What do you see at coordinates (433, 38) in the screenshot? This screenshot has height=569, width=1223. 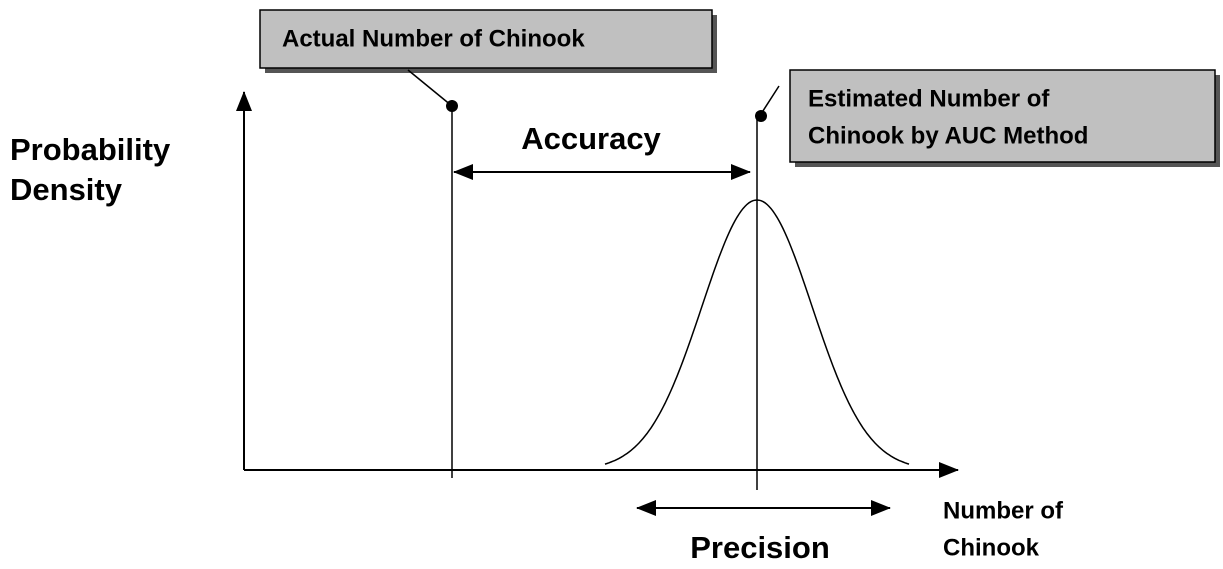 I see `actual-label: Actual Number of Chinook` at bounding box center [433, 38].